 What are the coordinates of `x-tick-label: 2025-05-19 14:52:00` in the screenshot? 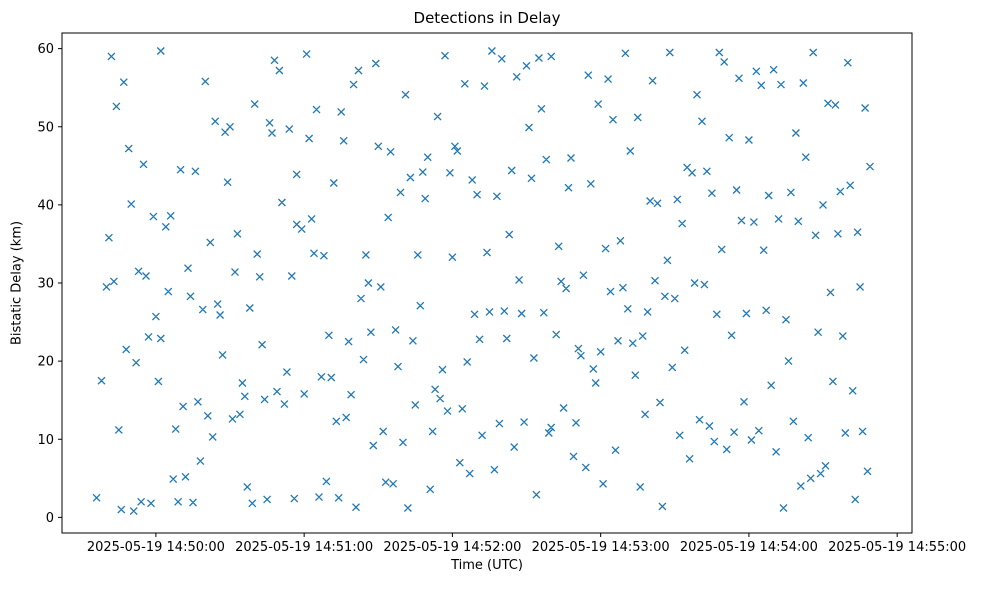 It's located at (452, 547).